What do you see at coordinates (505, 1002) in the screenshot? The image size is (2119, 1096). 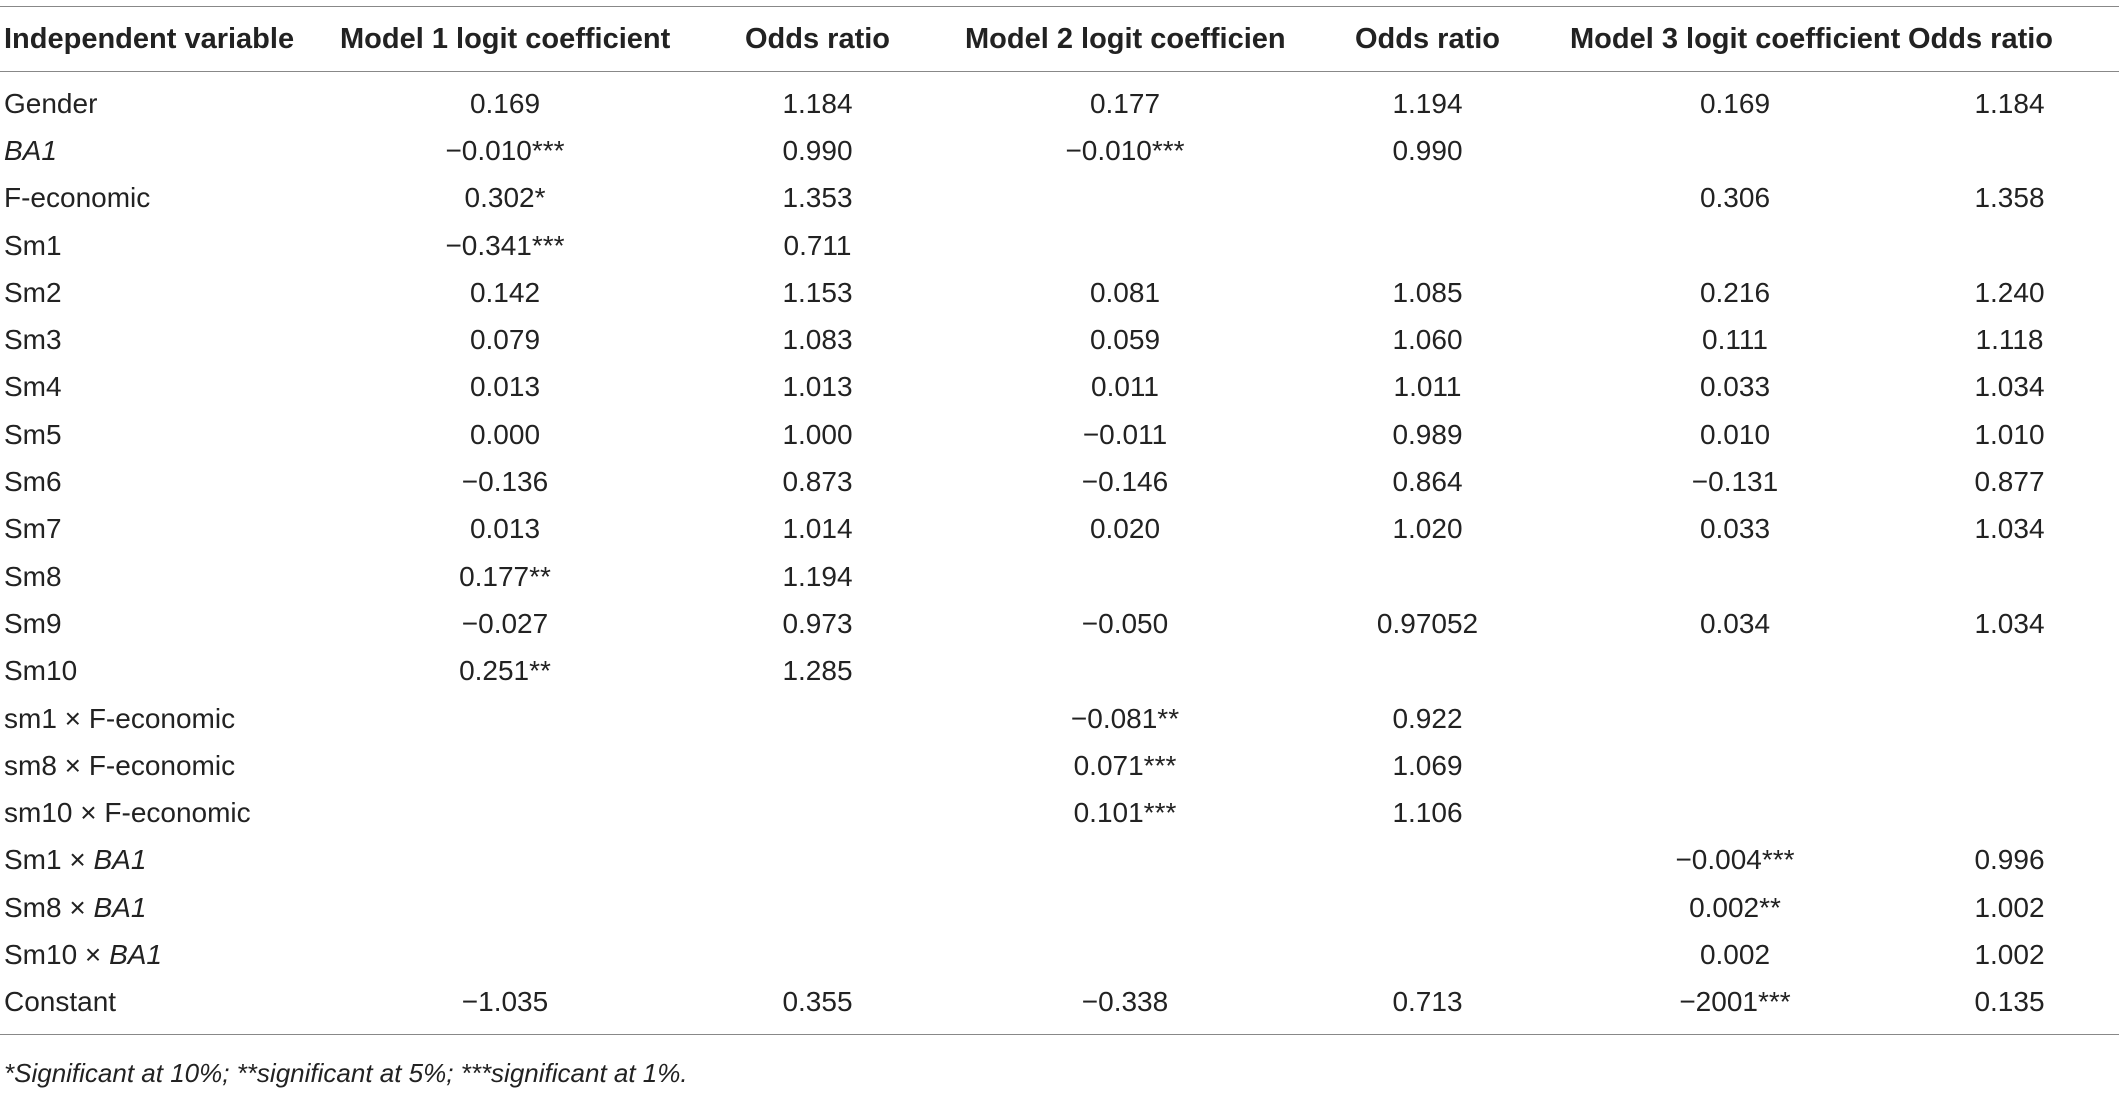 I see `cell-model1-coefficient: −1.035` at bounding box center [505, 1002].